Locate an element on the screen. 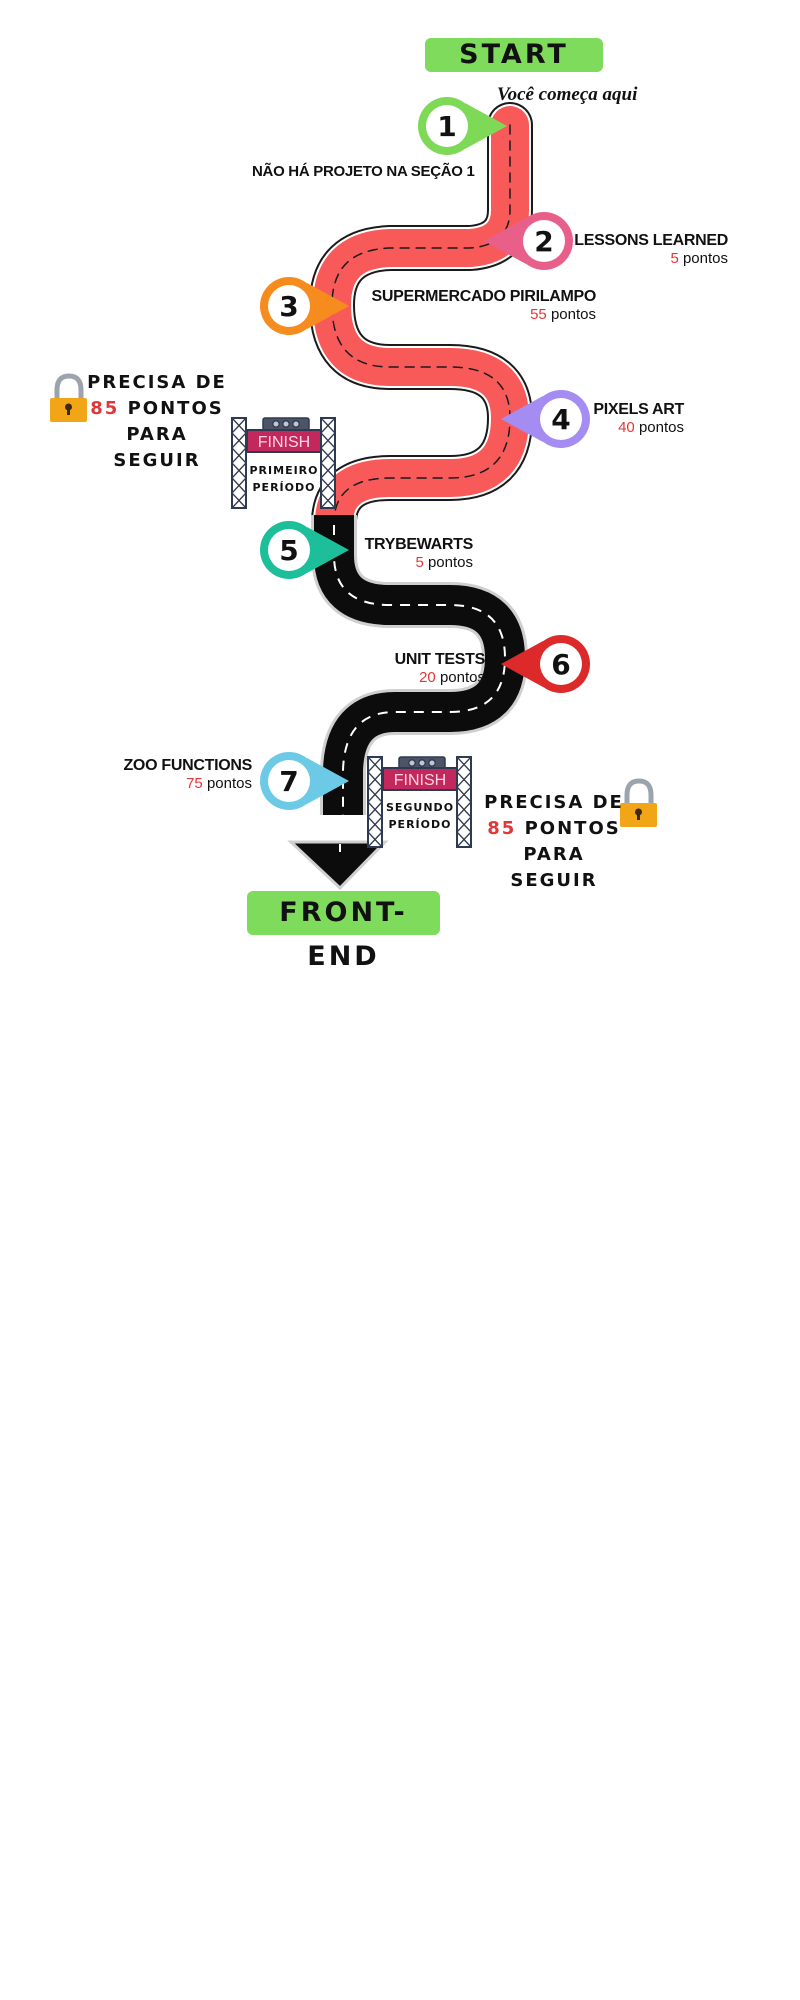  stop-4-label: PIXELS ART 40 pontos is located at coordinates (632, 418).